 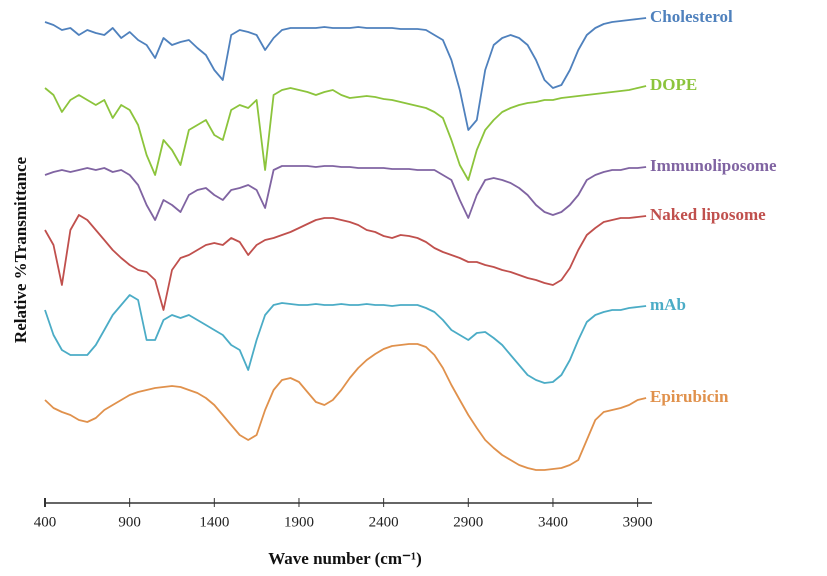 I want to click on x-tick-label: 3900, so click(x=638, y=522).